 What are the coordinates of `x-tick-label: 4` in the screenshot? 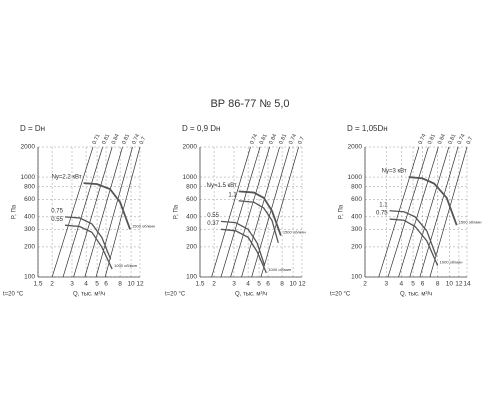 It's located at (402, 284).